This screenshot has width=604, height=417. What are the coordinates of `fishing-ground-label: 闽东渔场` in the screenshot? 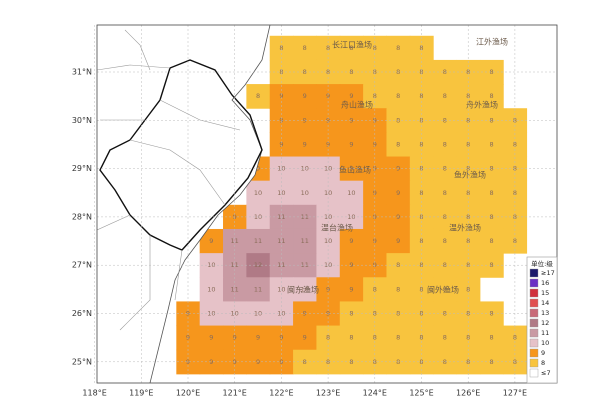 It's located at (303, 290).